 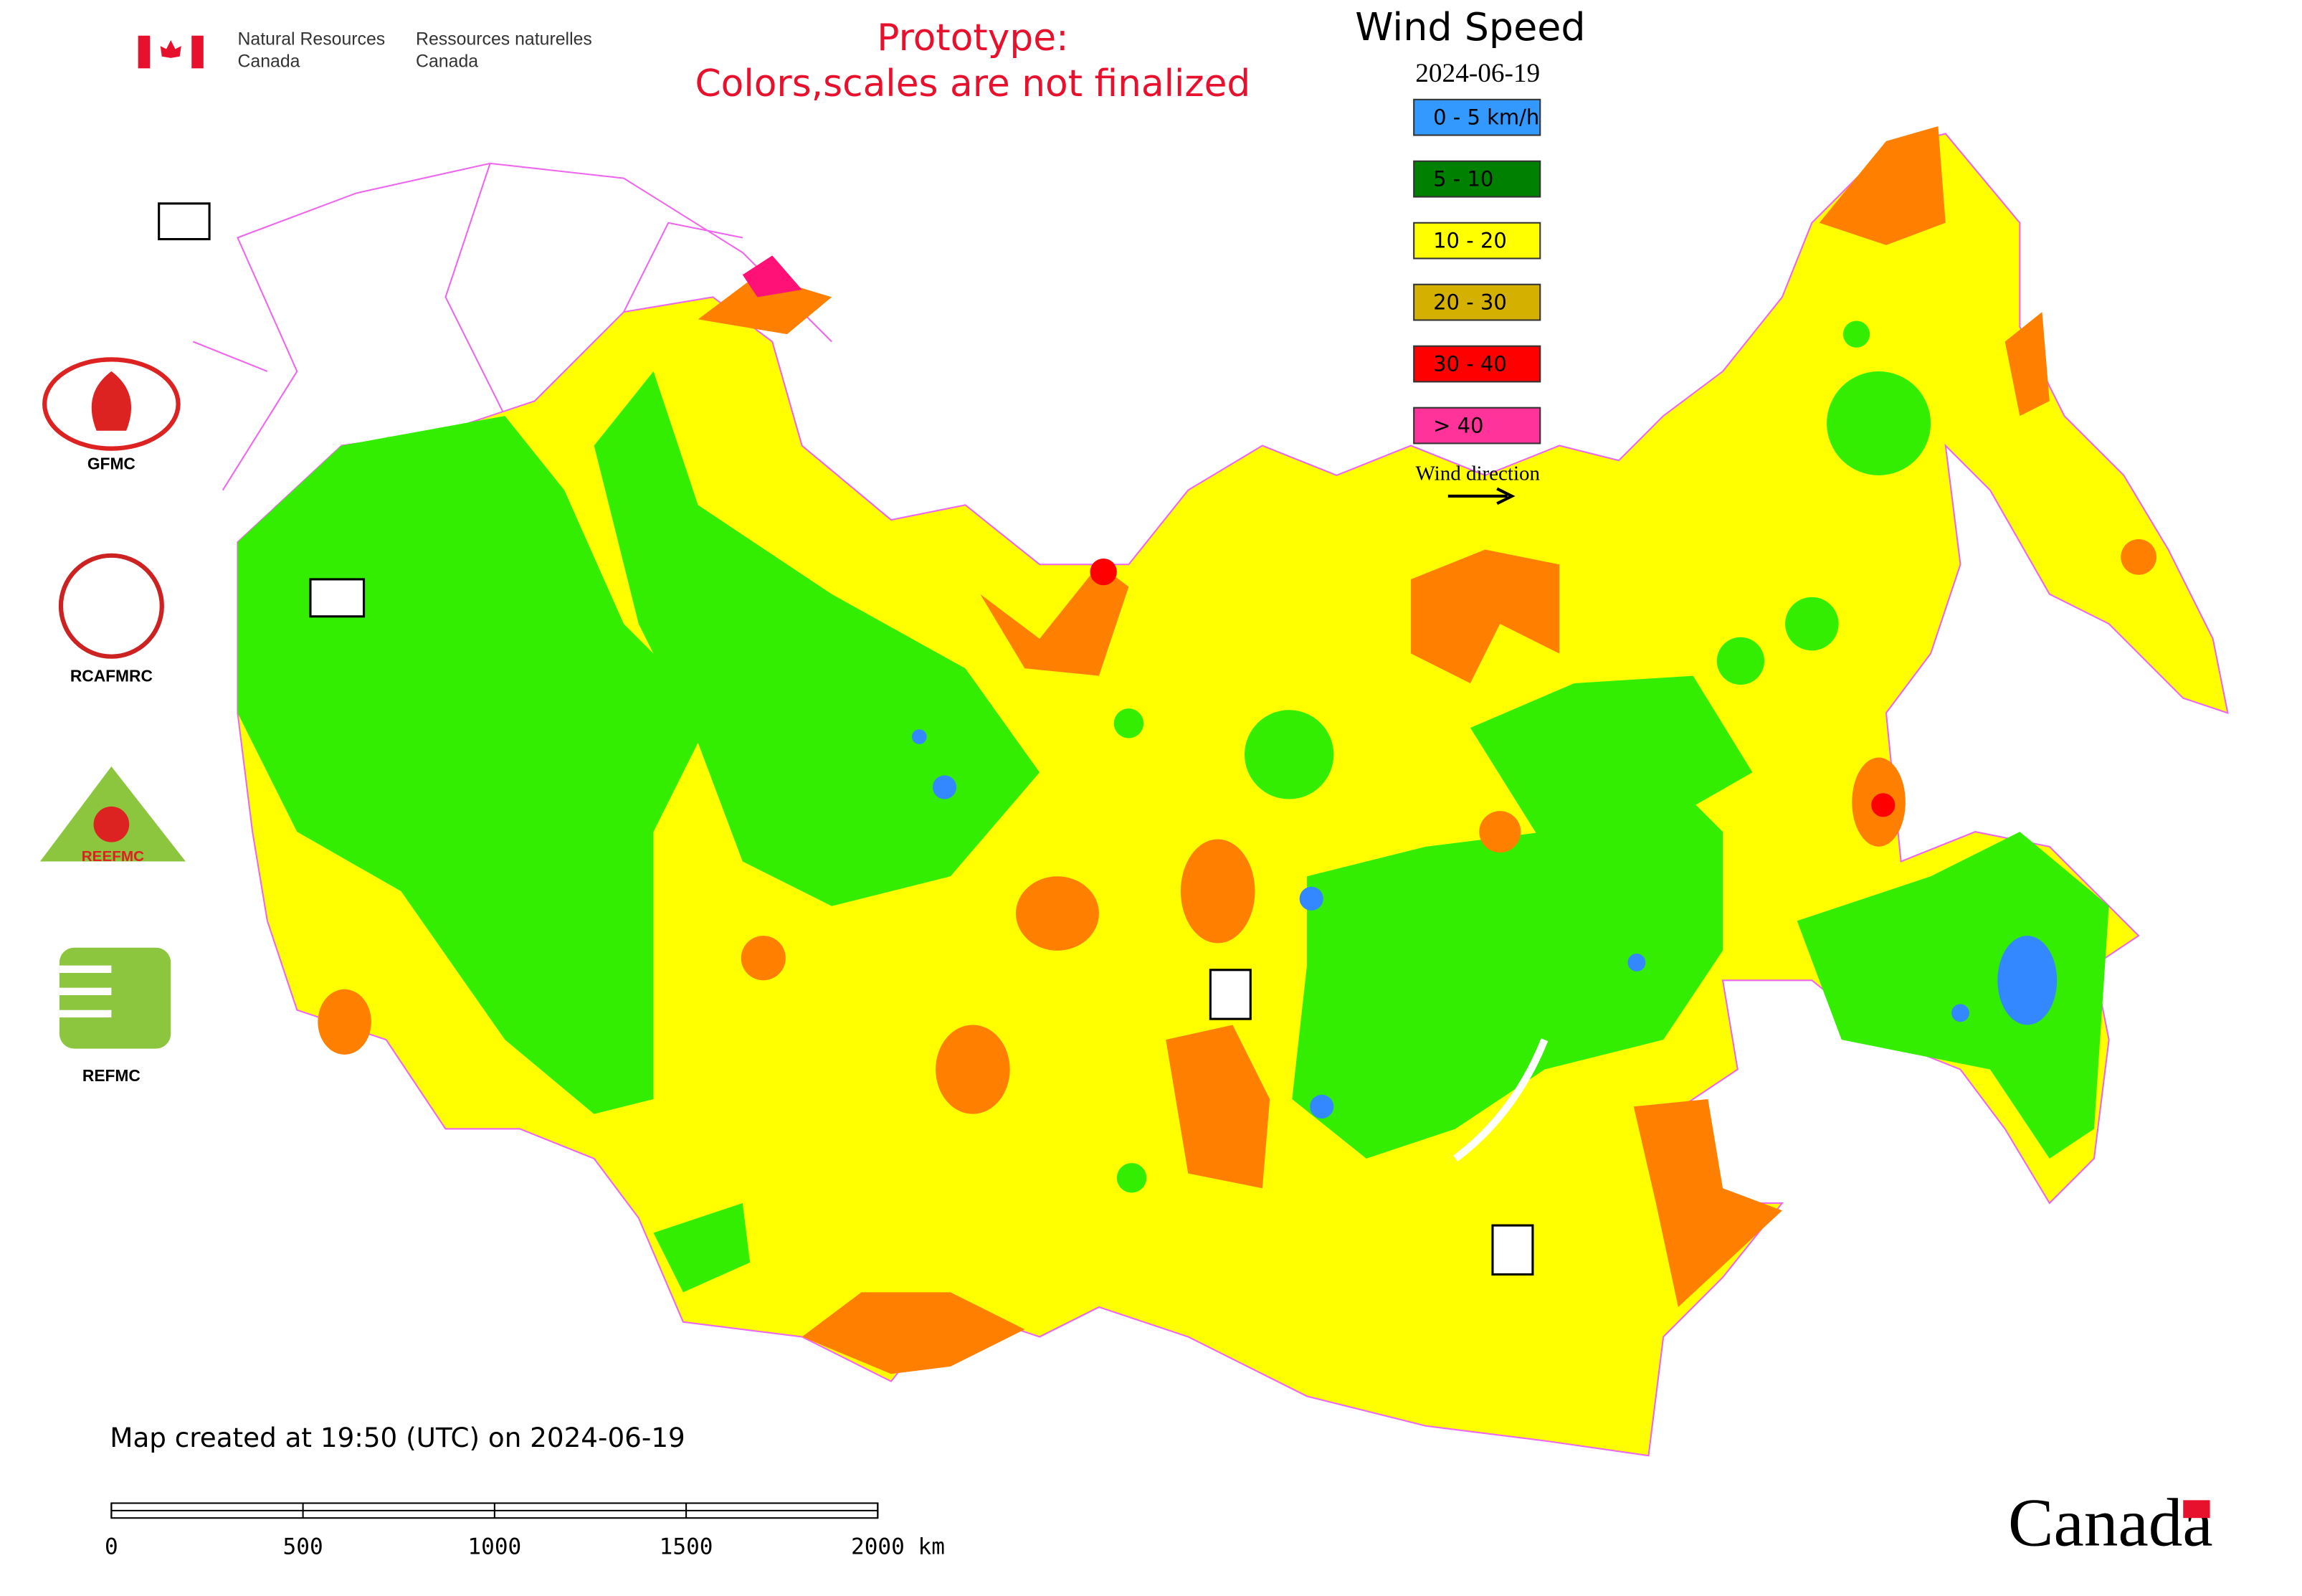 I want to click on legend-label: > 40, so click(x=1458, y=426).